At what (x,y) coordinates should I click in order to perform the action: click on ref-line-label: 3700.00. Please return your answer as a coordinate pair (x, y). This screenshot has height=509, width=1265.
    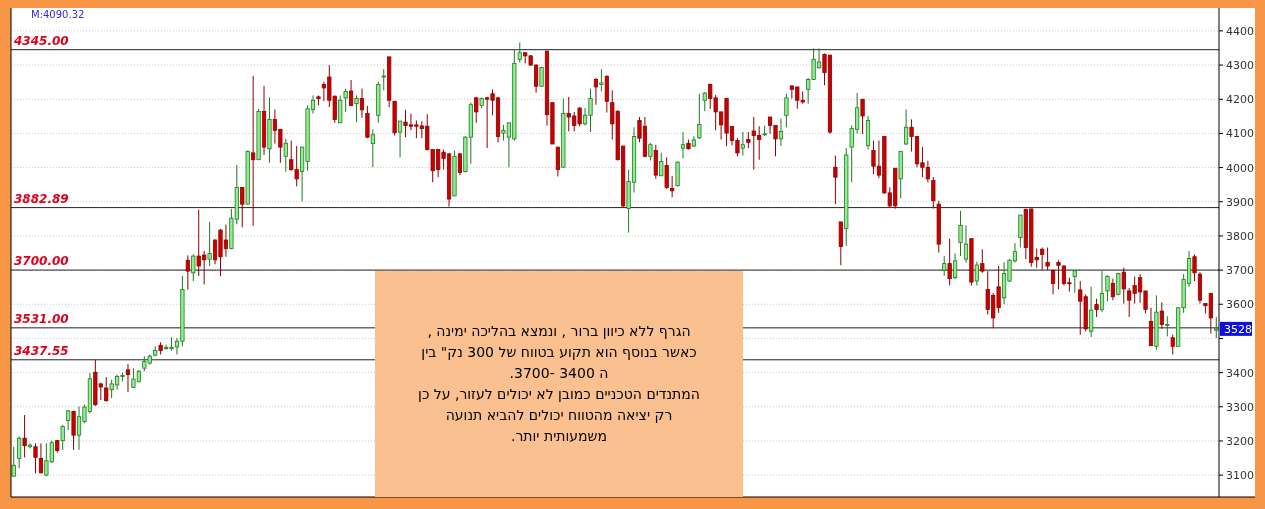
    Looking at the image, I should click on (41, 261).